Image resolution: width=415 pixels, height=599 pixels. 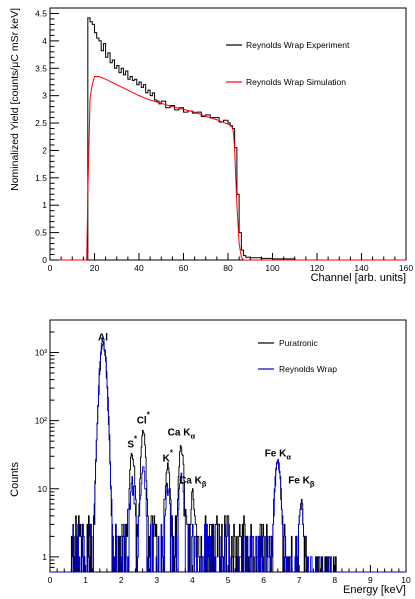 What do you see at coordinates (406, 580) in the screenshot?
I see `bottom-x-tick-label: 10` at bounding box center [406, 580].